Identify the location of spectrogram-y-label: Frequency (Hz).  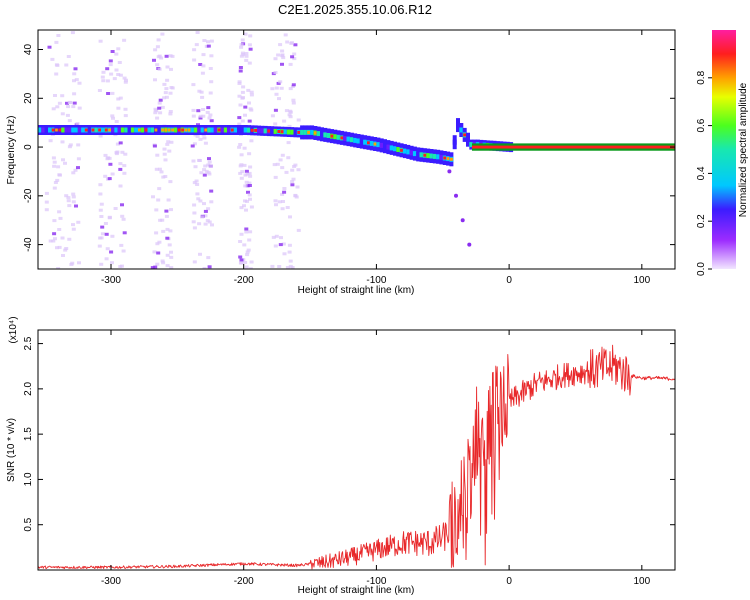
(11, 150).